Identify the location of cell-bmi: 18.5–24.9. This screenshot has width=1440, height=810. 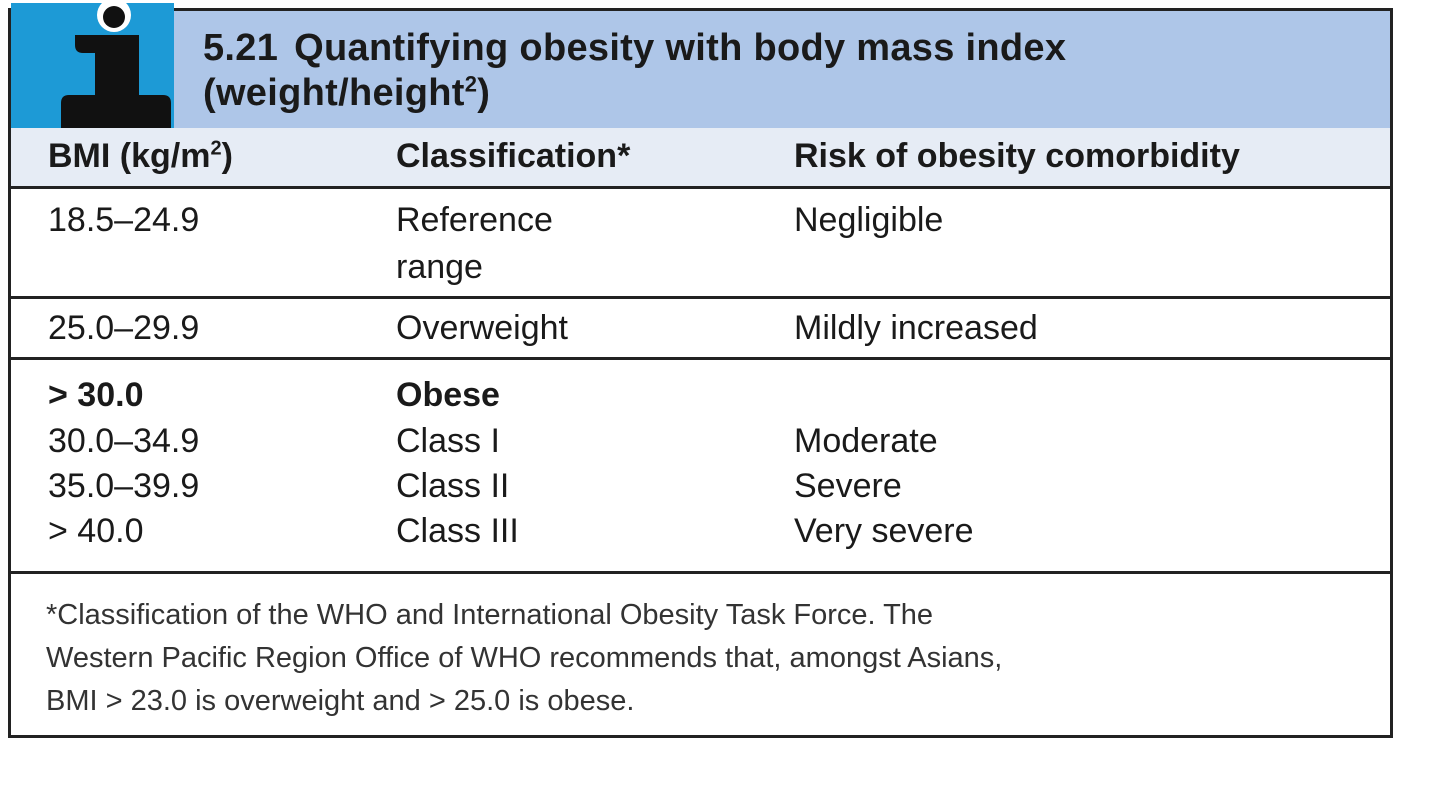
(124, 220).